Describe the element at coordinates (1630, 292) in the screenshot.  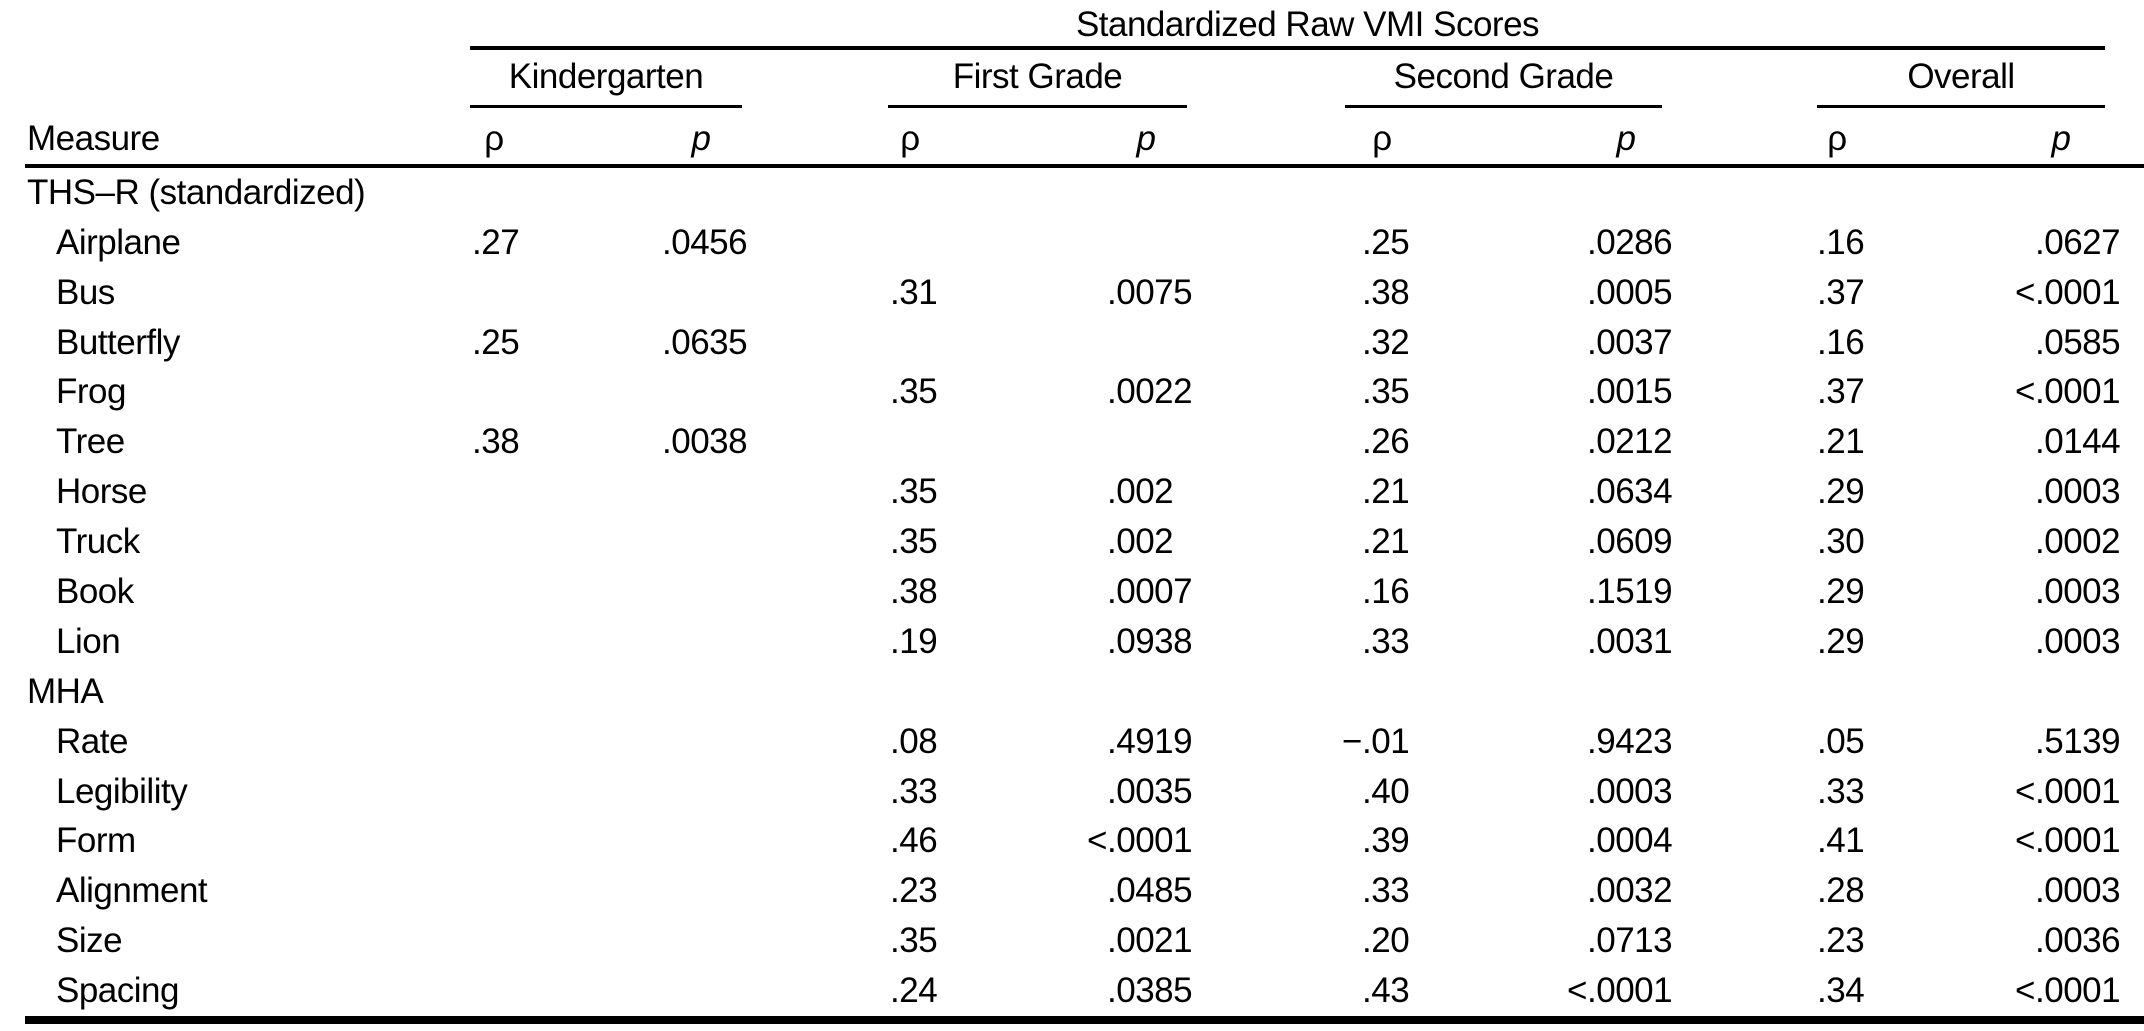
I see `cell-p-second-grade: .0005` at that location.